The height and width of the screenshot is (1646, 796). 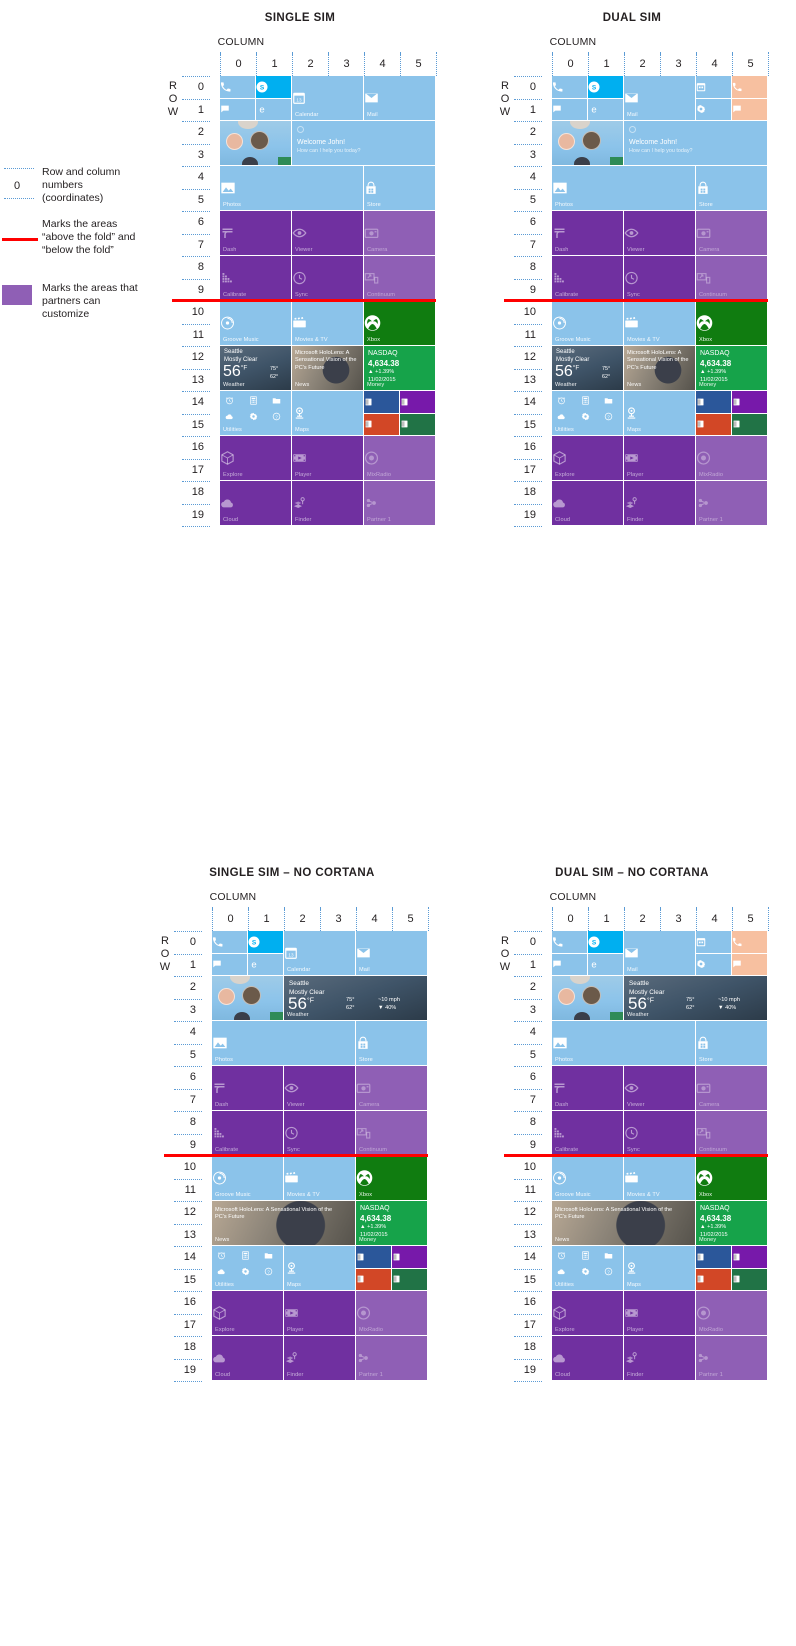 I want to click on tile-dash: Dash, so click(x=587, y=233).